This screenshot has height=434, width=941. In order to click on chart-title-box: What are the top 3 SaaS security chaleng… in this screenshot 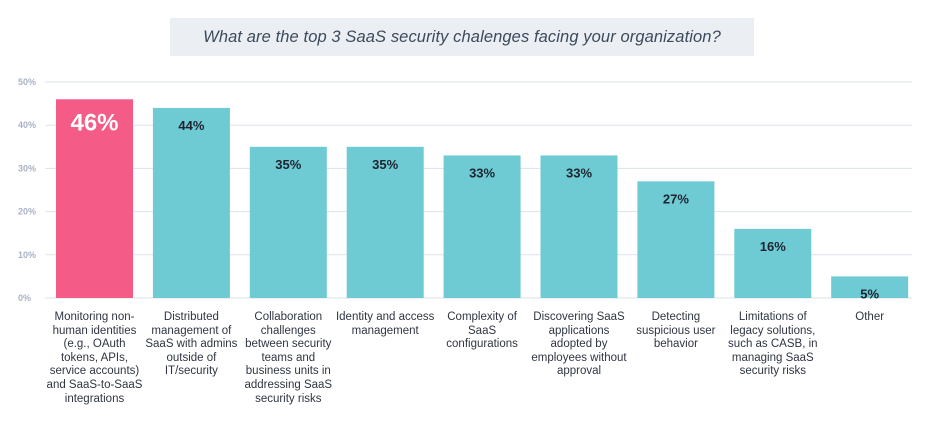, I will do `click(462, 37)`.